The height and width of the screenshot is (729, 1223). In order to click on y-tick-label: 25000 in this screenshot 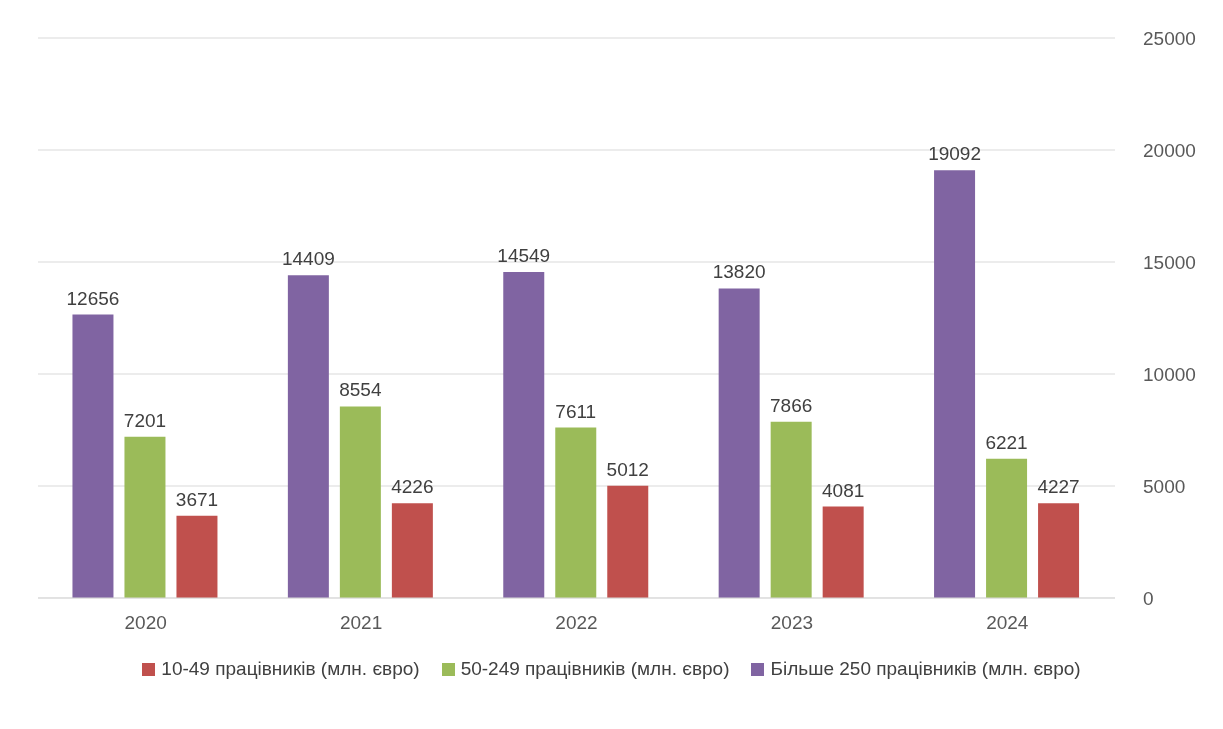, I will do `click(1169, 38)`.